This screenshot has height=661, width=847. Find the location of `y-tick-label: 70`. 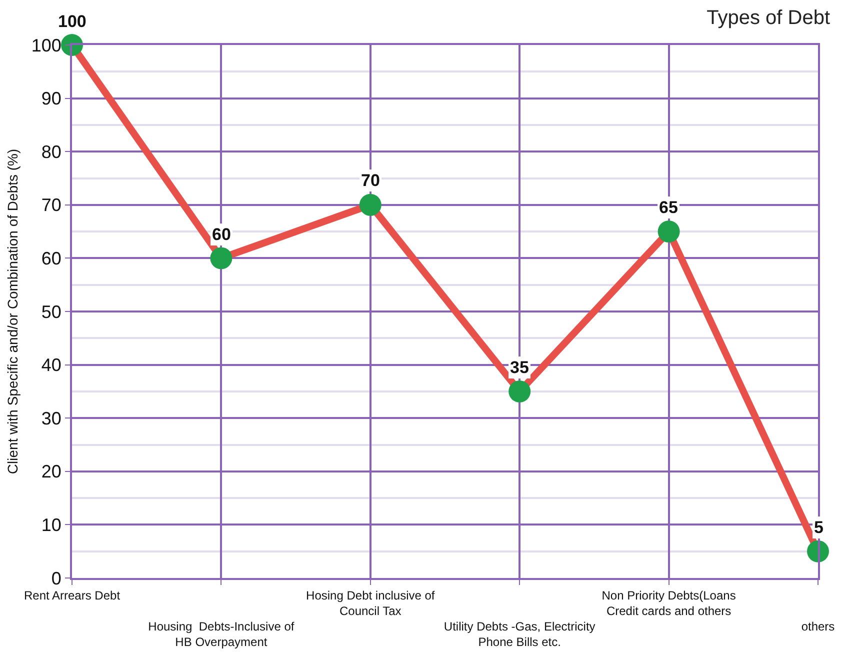

y-tick-label: 70 is located at coordinates (51, 205).